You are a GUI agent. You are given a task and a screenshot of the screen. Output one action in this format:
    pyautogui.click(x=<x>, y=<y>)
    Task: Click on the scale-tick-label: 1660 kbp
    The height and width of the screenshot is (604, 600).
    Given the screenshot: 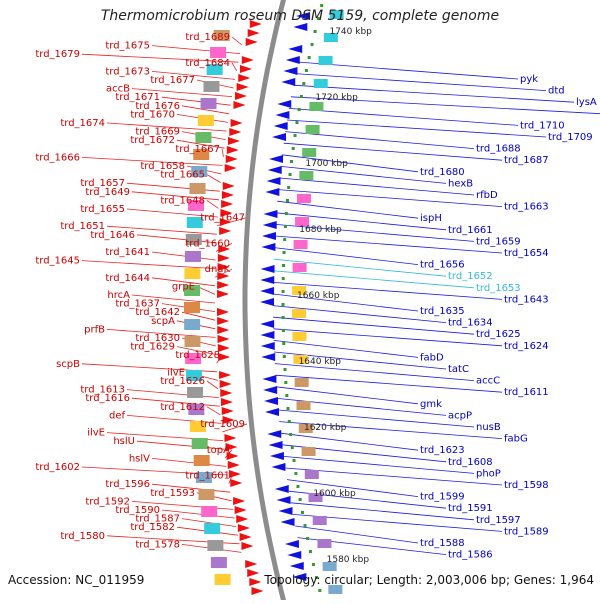 What is the action you would take?
    pyautogui.click(x=318, y=296)
    